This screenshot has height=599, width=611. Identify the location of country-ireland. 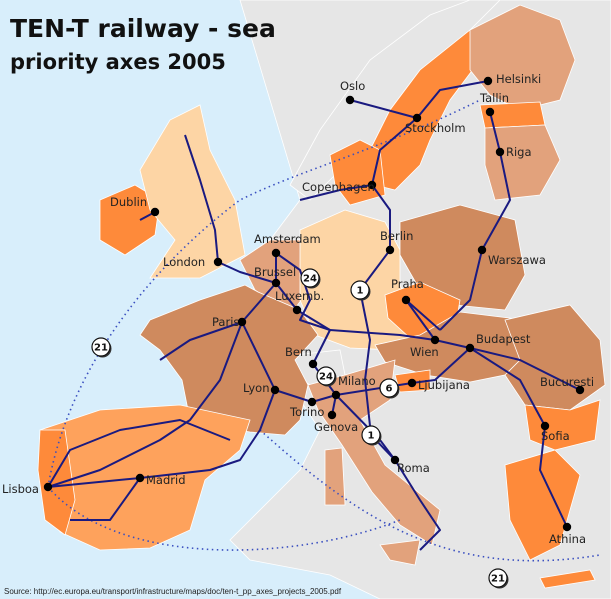
(130, 220).